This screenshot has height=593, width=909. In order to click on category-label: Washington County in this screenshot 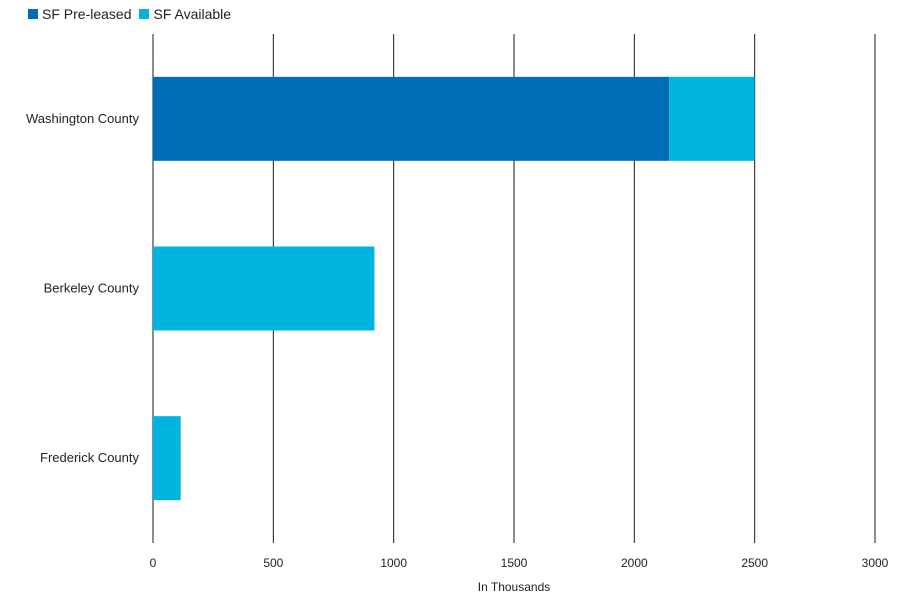, I will do `click(82, 118)`.